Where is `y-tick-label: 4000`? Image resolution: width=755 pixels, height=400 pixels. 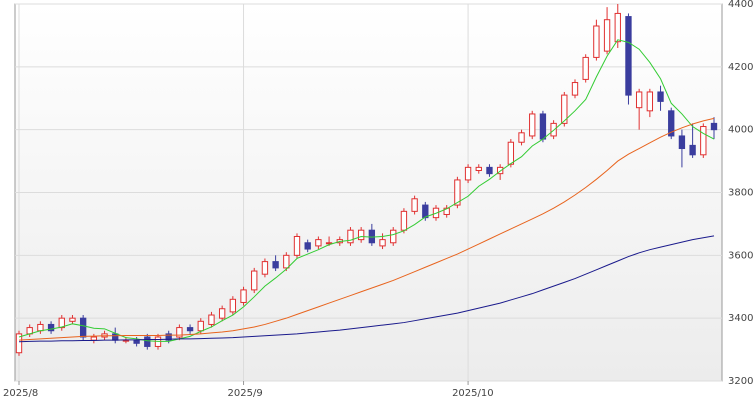
y-tick-label: 4000 is located at coordinates (740, 130).